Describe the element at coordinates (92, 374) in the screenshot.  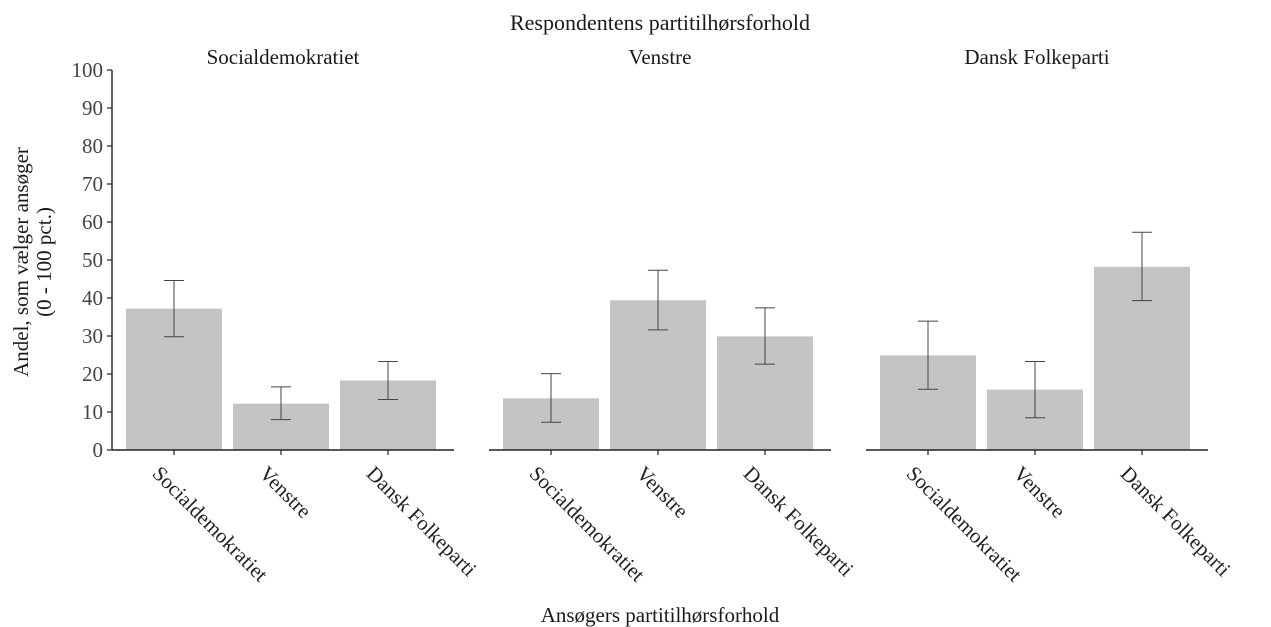
I see `y-tick-label: 20` at that location.